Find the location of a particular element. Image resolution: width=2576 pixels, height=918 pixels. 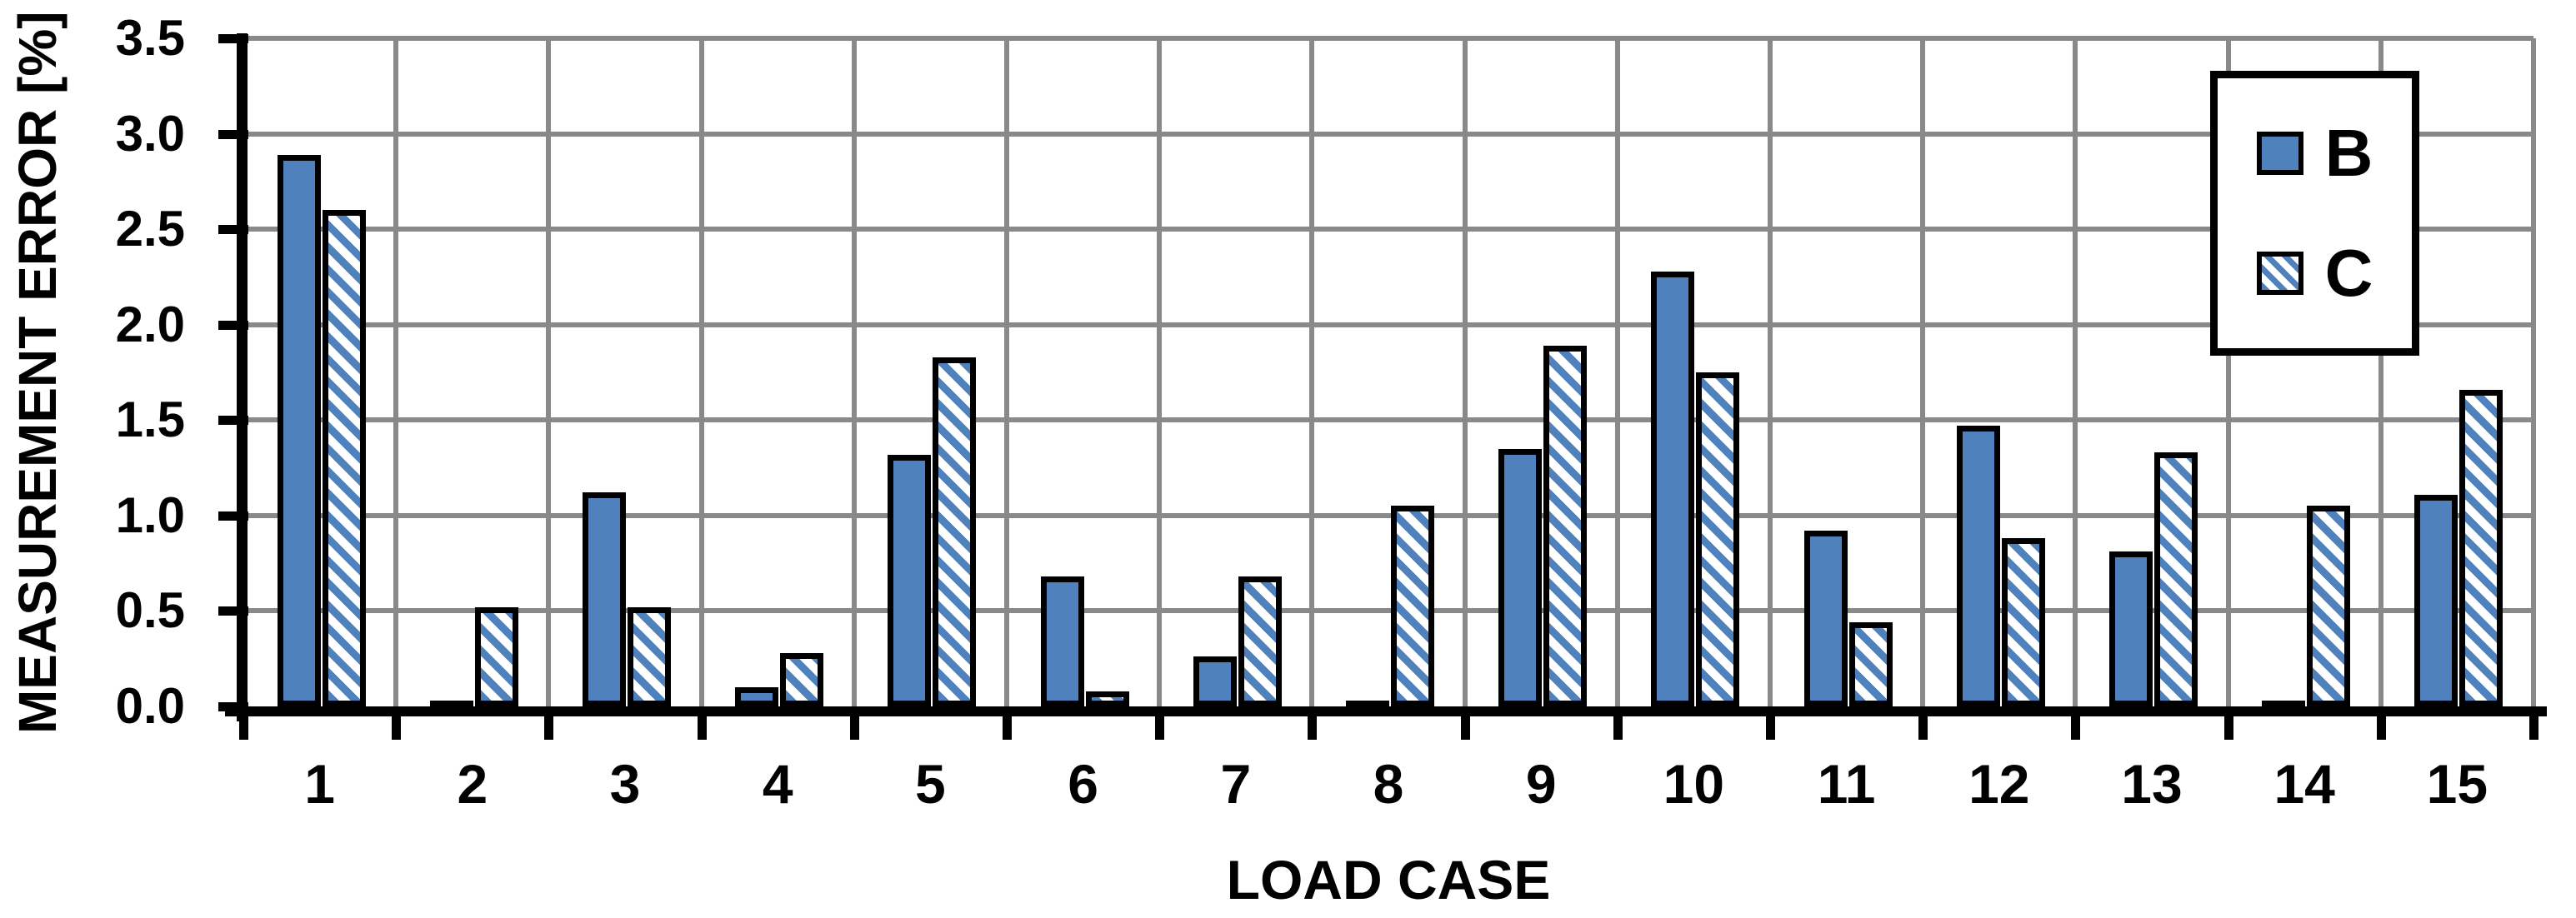

x-tick-label-6: 6 is located at coordinates (1083, 784).